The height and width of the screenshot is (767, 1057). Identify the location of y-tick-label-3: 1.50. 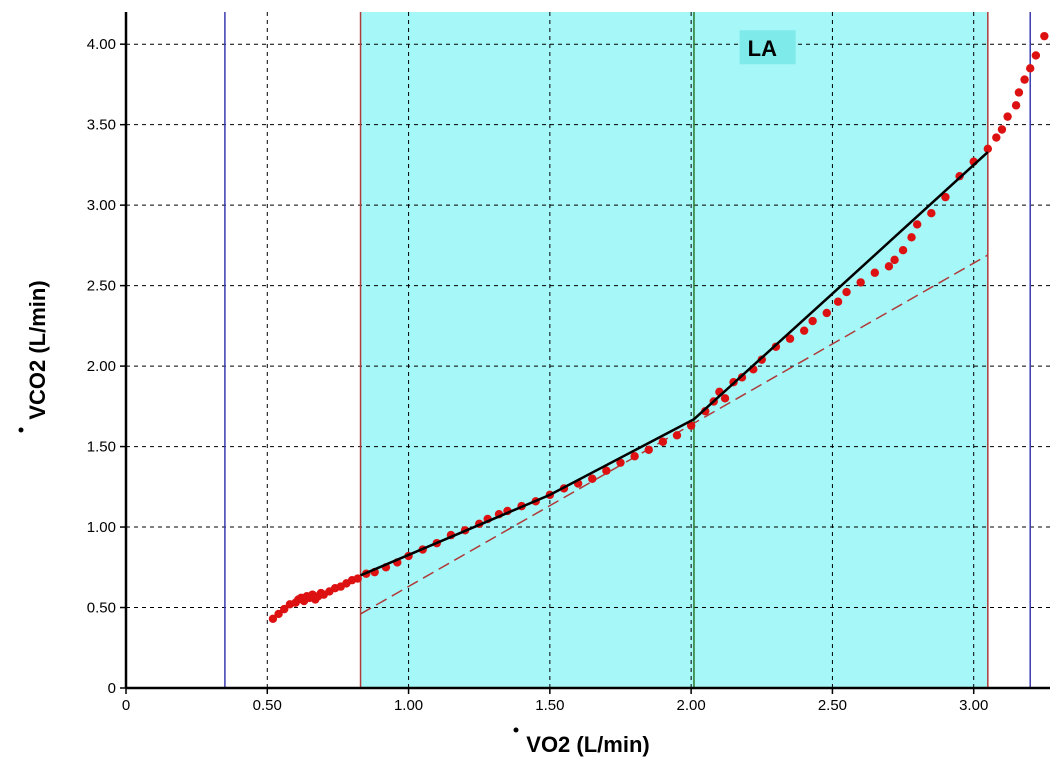
(101, 447).